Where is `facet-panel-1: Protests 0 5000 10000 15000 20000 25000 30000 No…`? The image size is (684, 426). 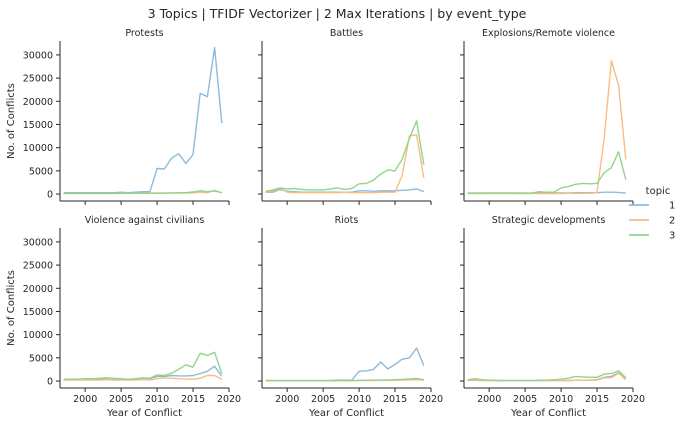 facet-panel-1: Protests 0 5000 10000 15000 20000 25000 30000 No… is located at coordinates (118, 116).